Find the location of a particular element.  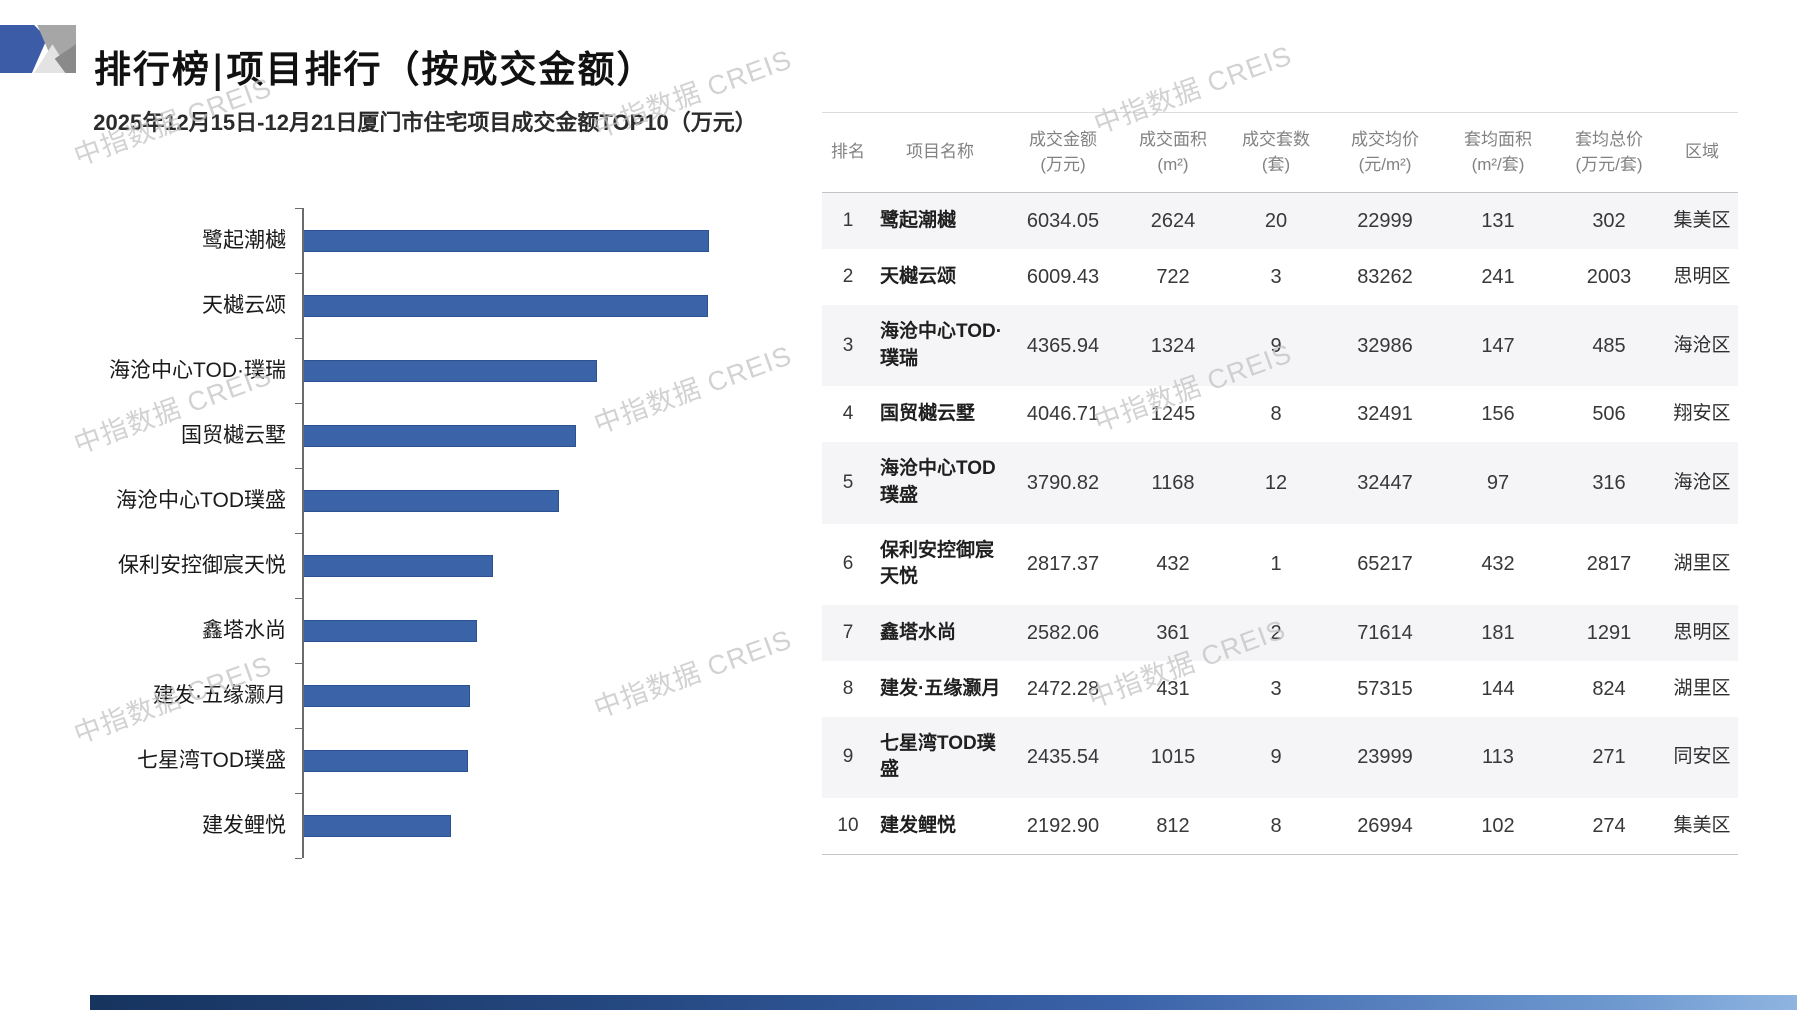

table-row: 1 鹭起潮樾 6034.05 2624 20 22999 131 302 集美区 is located at coordinates (1280, 221).